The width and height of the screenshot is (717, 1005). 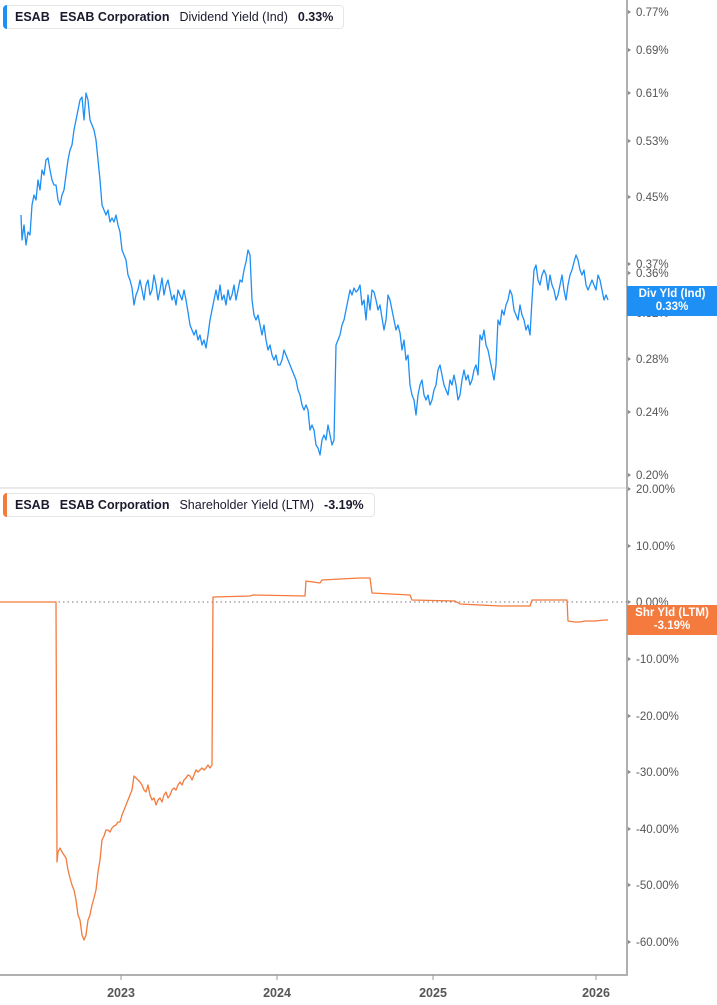 What do you see at coordinates (652, 142) in the screenshot?
I see `y-tick-label: 0.53%` at bounding box center [652, 142].